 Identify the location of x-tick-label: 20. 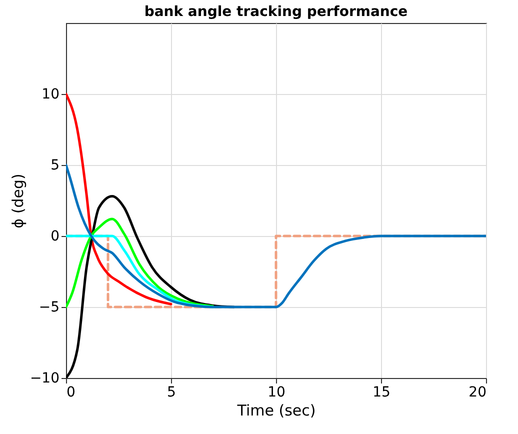
(477, 392).